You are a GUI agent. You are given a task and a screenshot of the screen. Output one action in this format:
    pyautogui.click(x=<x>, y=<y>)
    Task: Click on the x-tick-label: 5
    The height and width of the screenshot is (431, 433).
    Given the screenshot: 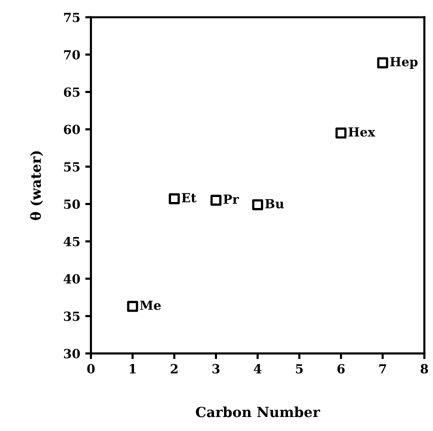 What is the action you would take?
    pyautogui.click(x=299, y=369)
    